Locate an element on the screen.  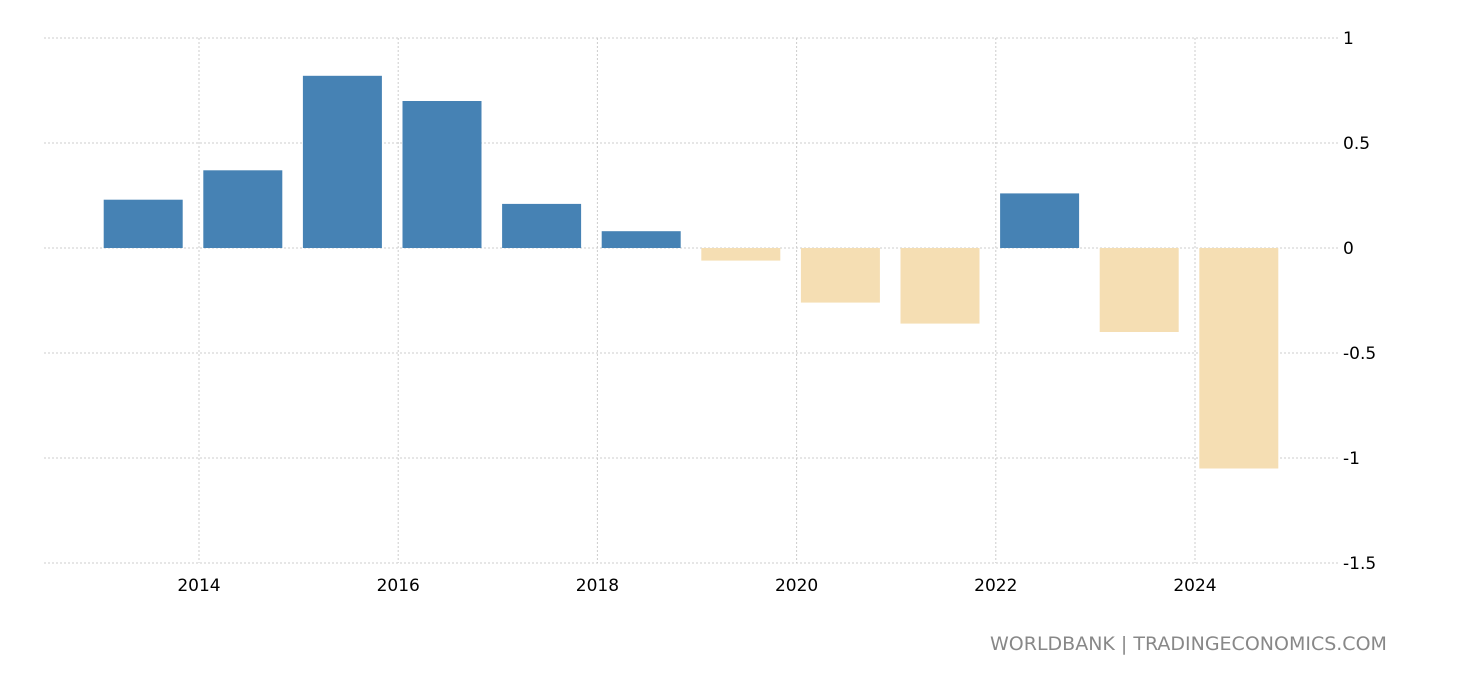
bar-2018 is located at coordinates (641, 239).